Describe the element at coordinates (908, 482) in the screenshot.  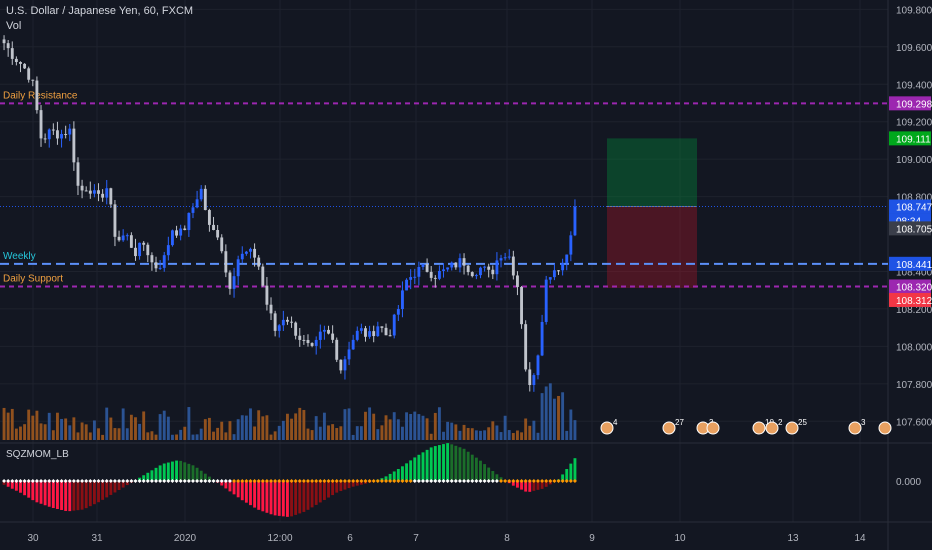
I see `oscillator-tick: 0.000` at that location.